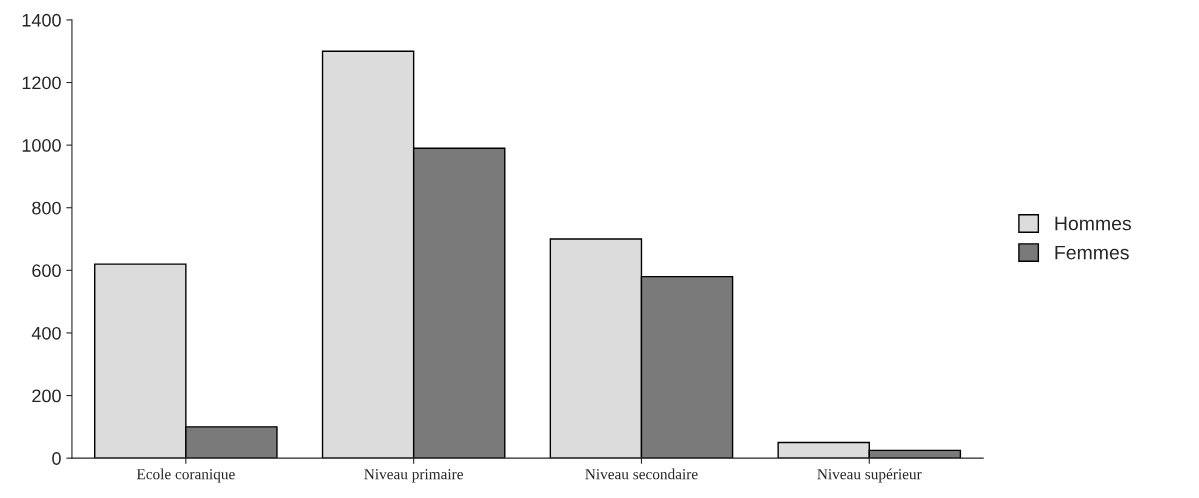 The height and width of the screenshot is (498, 1199). Describe the element at coordinates (46, 271) in the screenshot. I see `y-tick-label: 600` at that location.